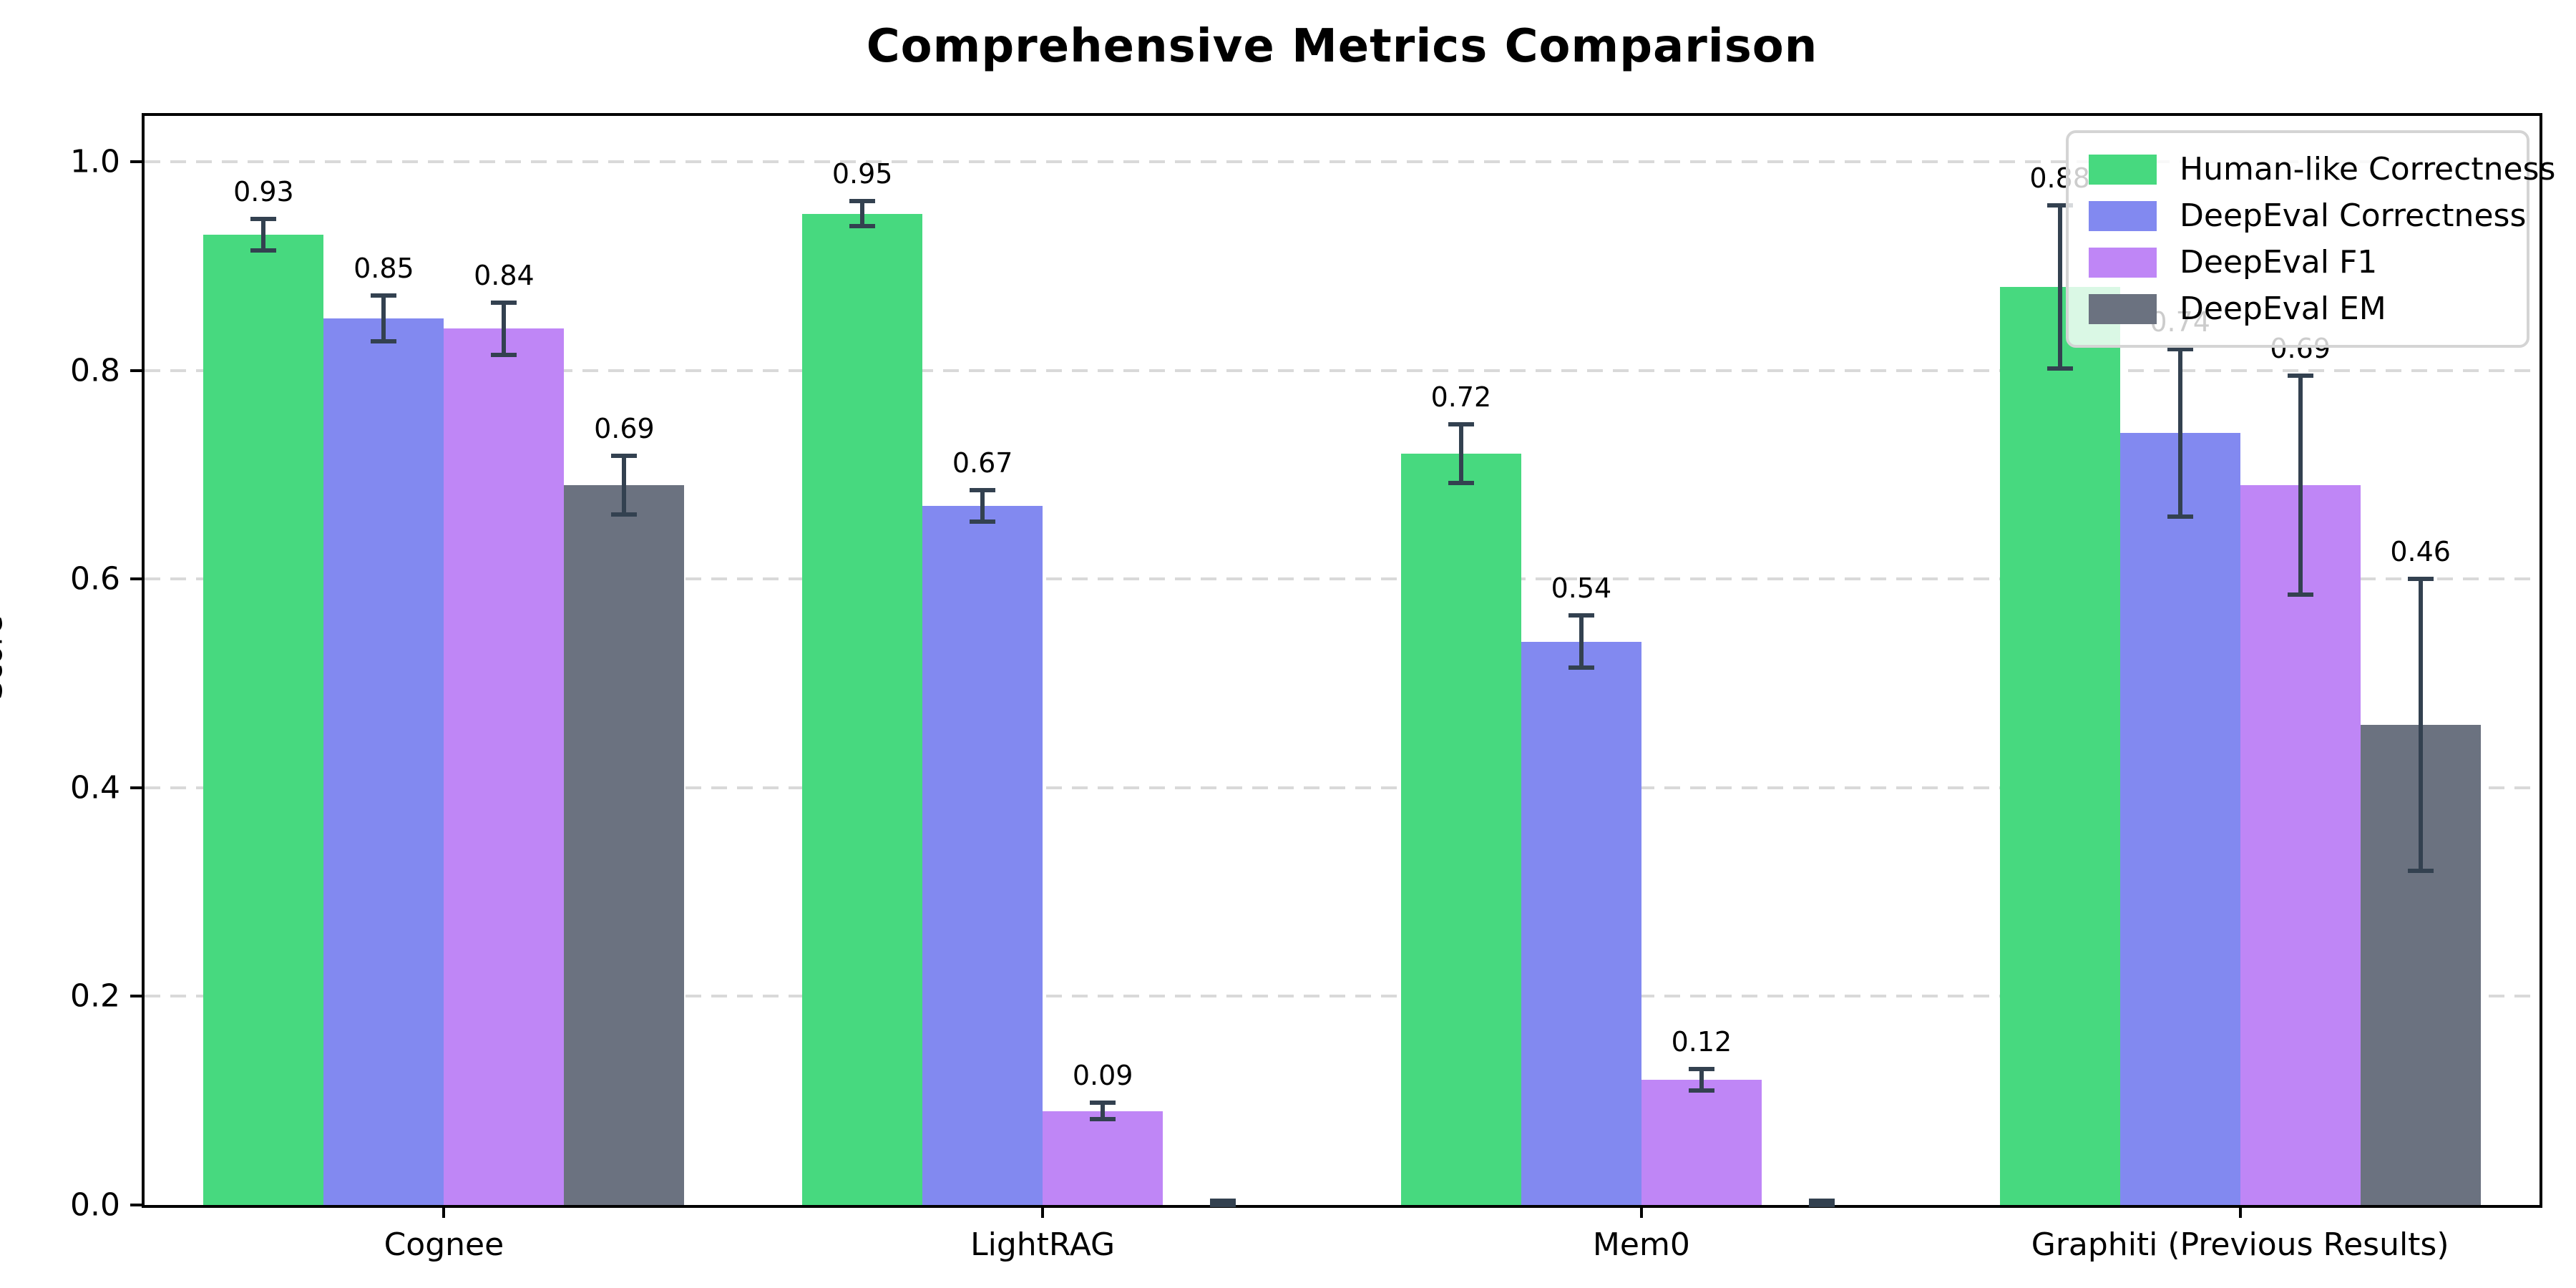  What do you see at coordinates (1641, 1244) in the screenshot?
I see `x-tick-label: Mem0` at bounding box center [1641, 1244].